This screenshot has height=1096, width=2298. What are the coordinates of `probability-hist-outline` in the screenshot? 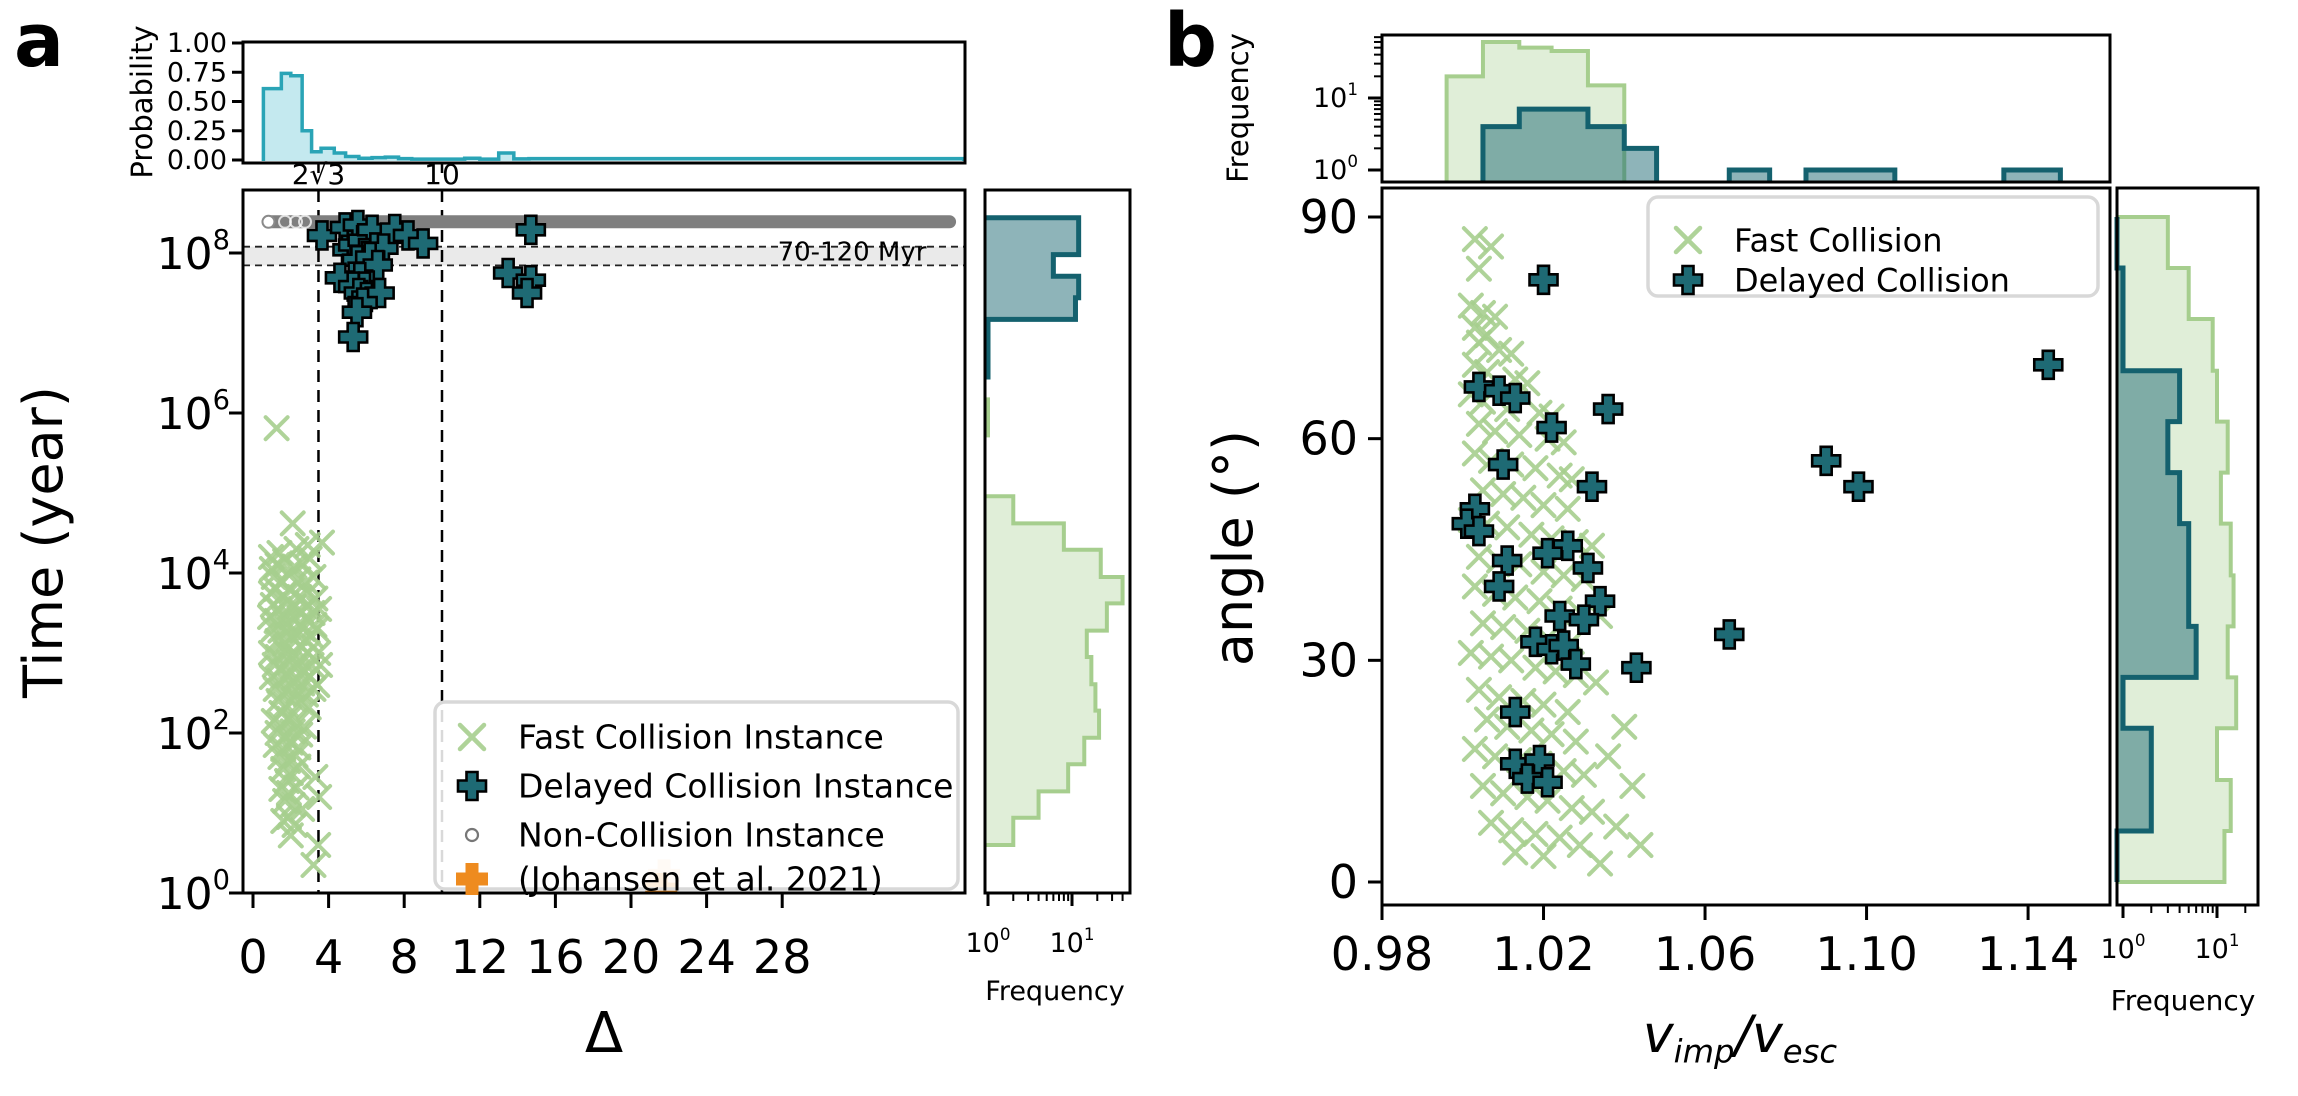 It's located at (613, 116).